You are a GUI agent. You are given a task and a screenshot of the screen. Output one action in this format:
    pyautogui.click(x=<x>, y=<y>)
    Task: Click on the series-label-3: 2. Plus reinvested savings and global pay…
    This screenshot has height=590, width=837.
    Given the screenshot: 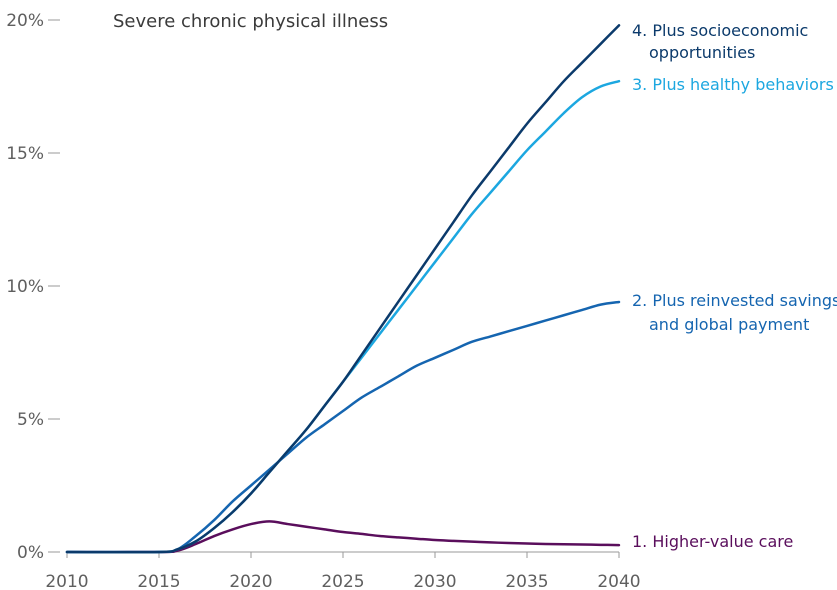 What is the action you would take?
    pyautogui.click(x=734, y=312)
    